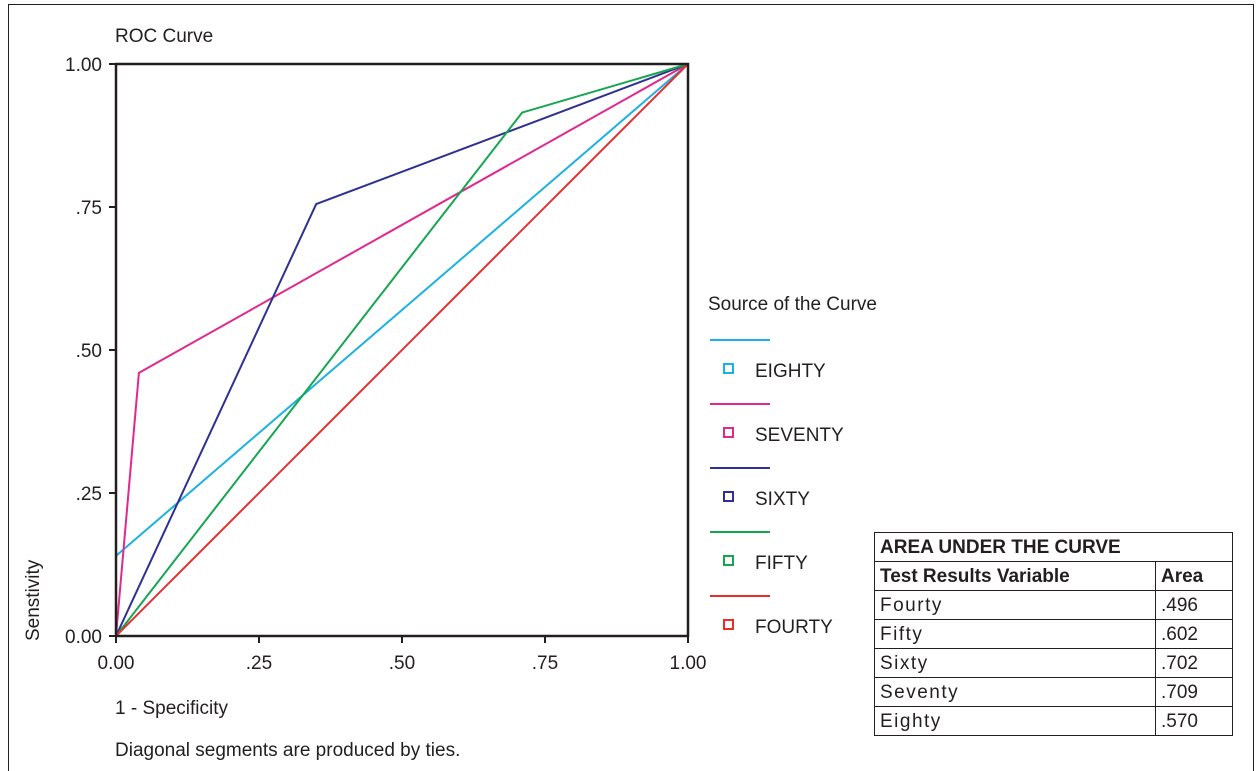 The image size is (1258, 771). What do you see at coordinates (1194, 663) in the screenshot?
I see `auc-area: .702` at bounding box center [1194, 663].